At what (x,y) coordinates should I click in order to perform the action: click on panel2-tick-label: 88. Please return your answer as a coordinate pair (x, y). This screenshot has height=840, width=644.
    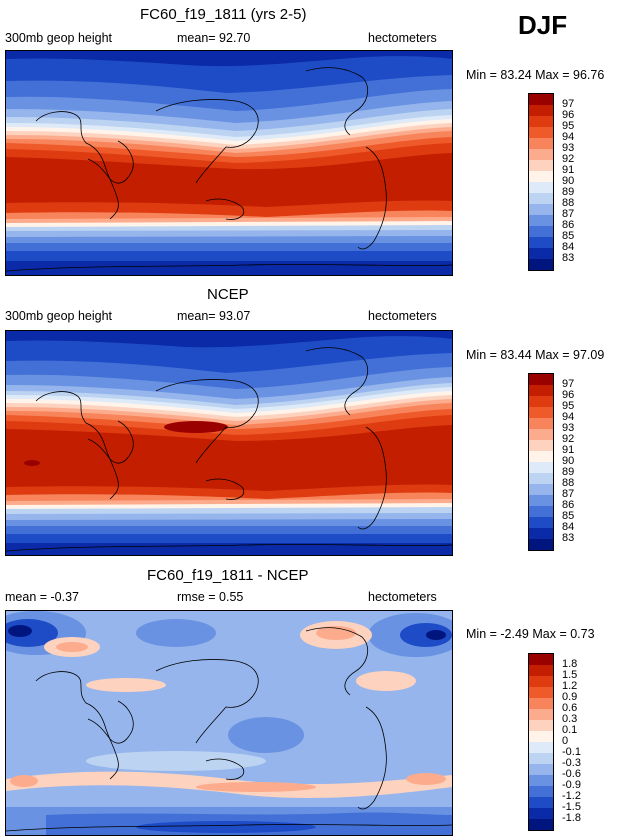
    Looking at the image, I should click on (568, 483).